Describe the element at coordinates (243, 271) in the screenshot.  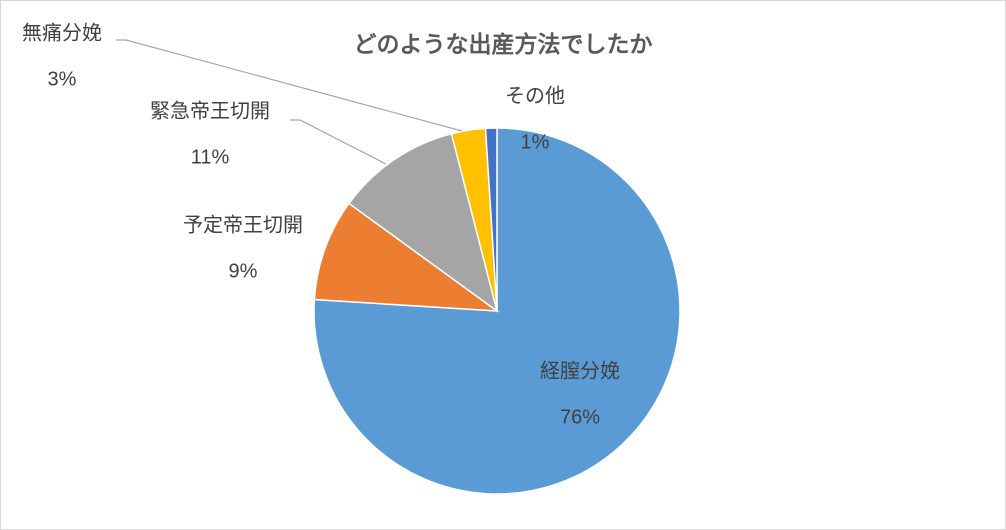
I see `slice-value-label: 9%` at that location.